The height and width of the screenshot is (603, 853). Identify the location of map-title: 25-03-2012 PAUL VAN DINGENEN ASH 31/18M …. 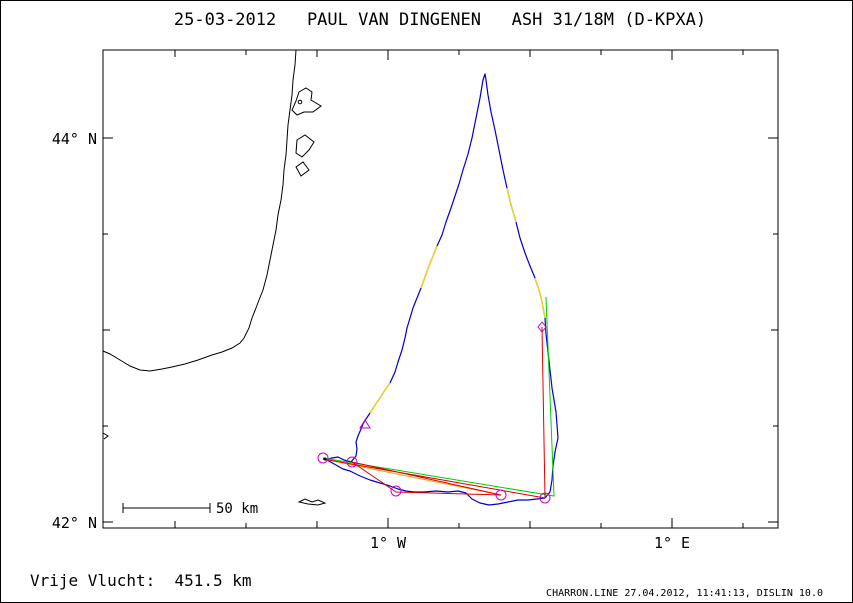
(440, 20).